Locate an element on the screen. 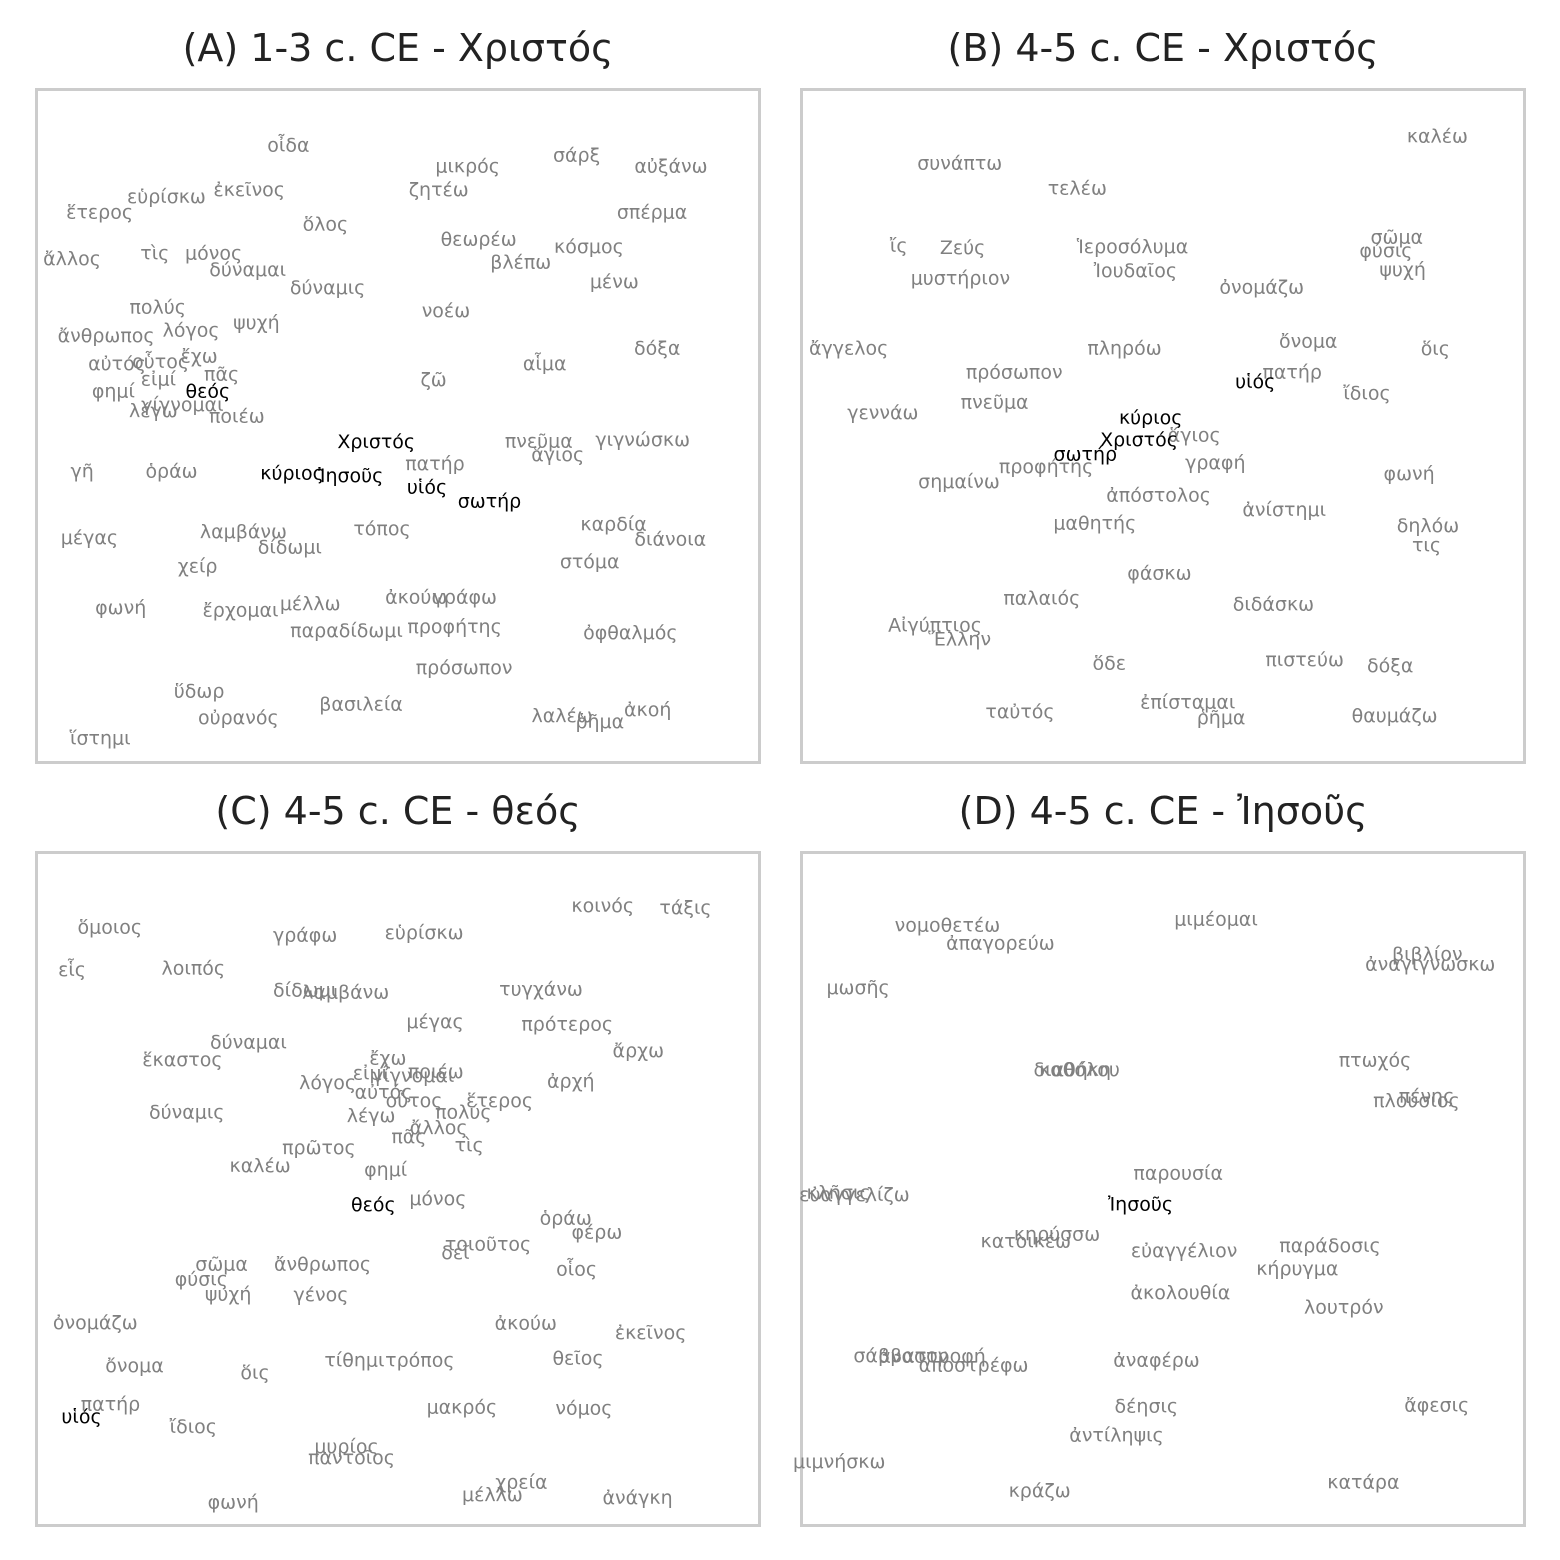 Image resolution: width=1560 pixels, height=1560 pixels. word-label: πρῶτος is located at coordinates (319, 1148).